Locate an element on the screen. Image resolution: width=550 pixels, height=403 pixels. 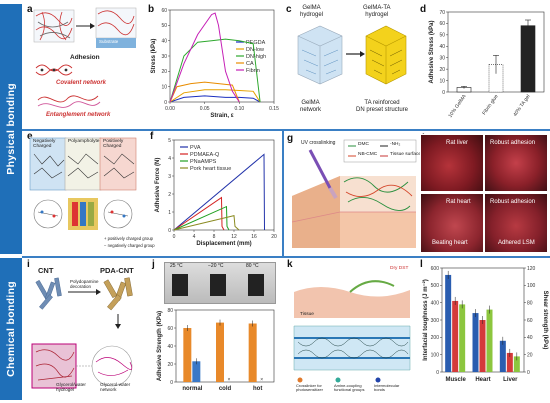
gelma-network-label: GelMA network is located at coordinates (311, 106).